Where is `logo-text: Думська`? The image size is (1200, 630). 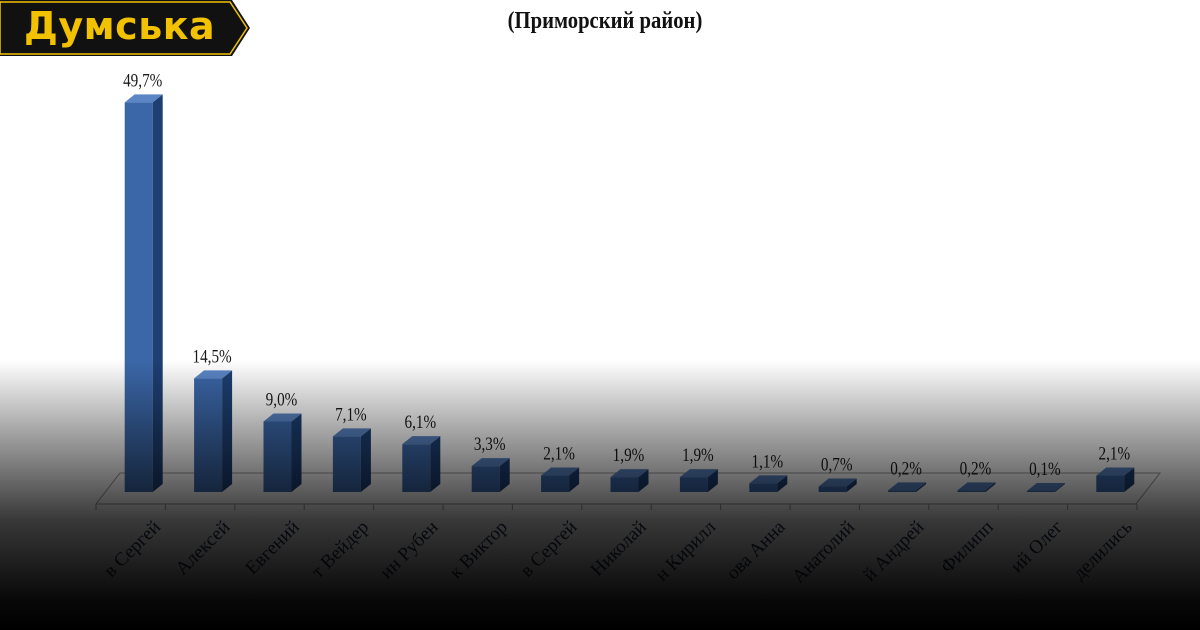 logo-text: Думська is located at coordinates (120, 26).